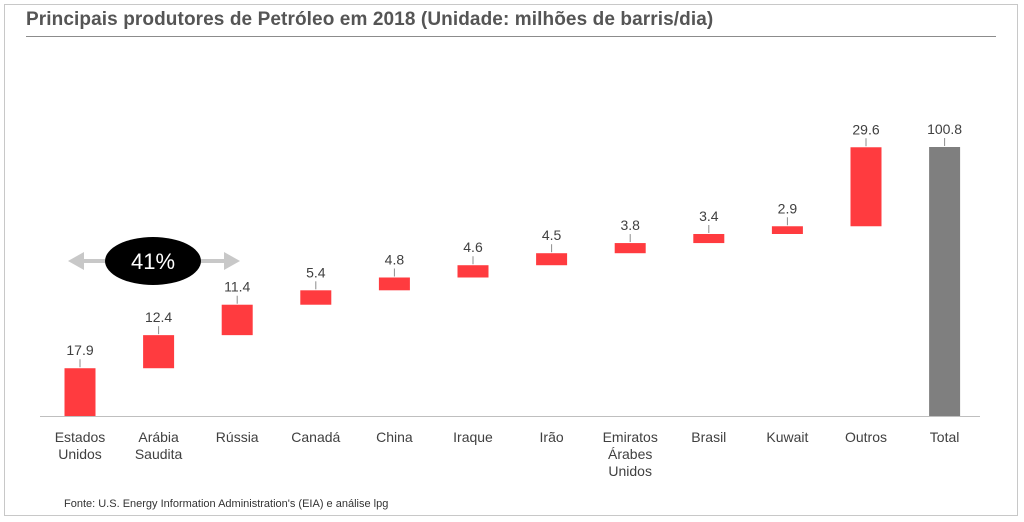 This screenshot has height=522, width=1024. Describe the element at coordinates (159, 454) in the screenshot. I see `category-label-1-line-1: Saudita` at that location.